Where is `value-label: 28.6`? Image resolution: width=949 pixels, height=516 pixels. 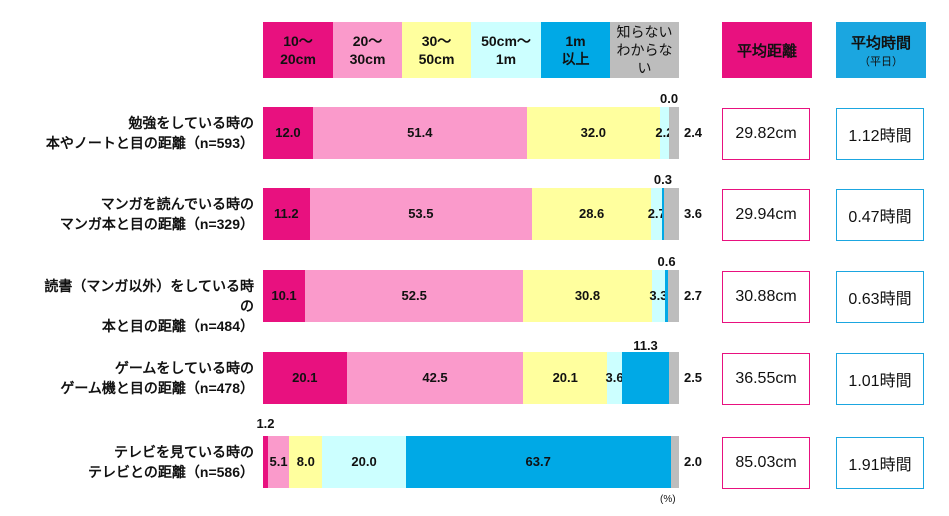 value-label: 28.6 is located at coordinates (591, 213).